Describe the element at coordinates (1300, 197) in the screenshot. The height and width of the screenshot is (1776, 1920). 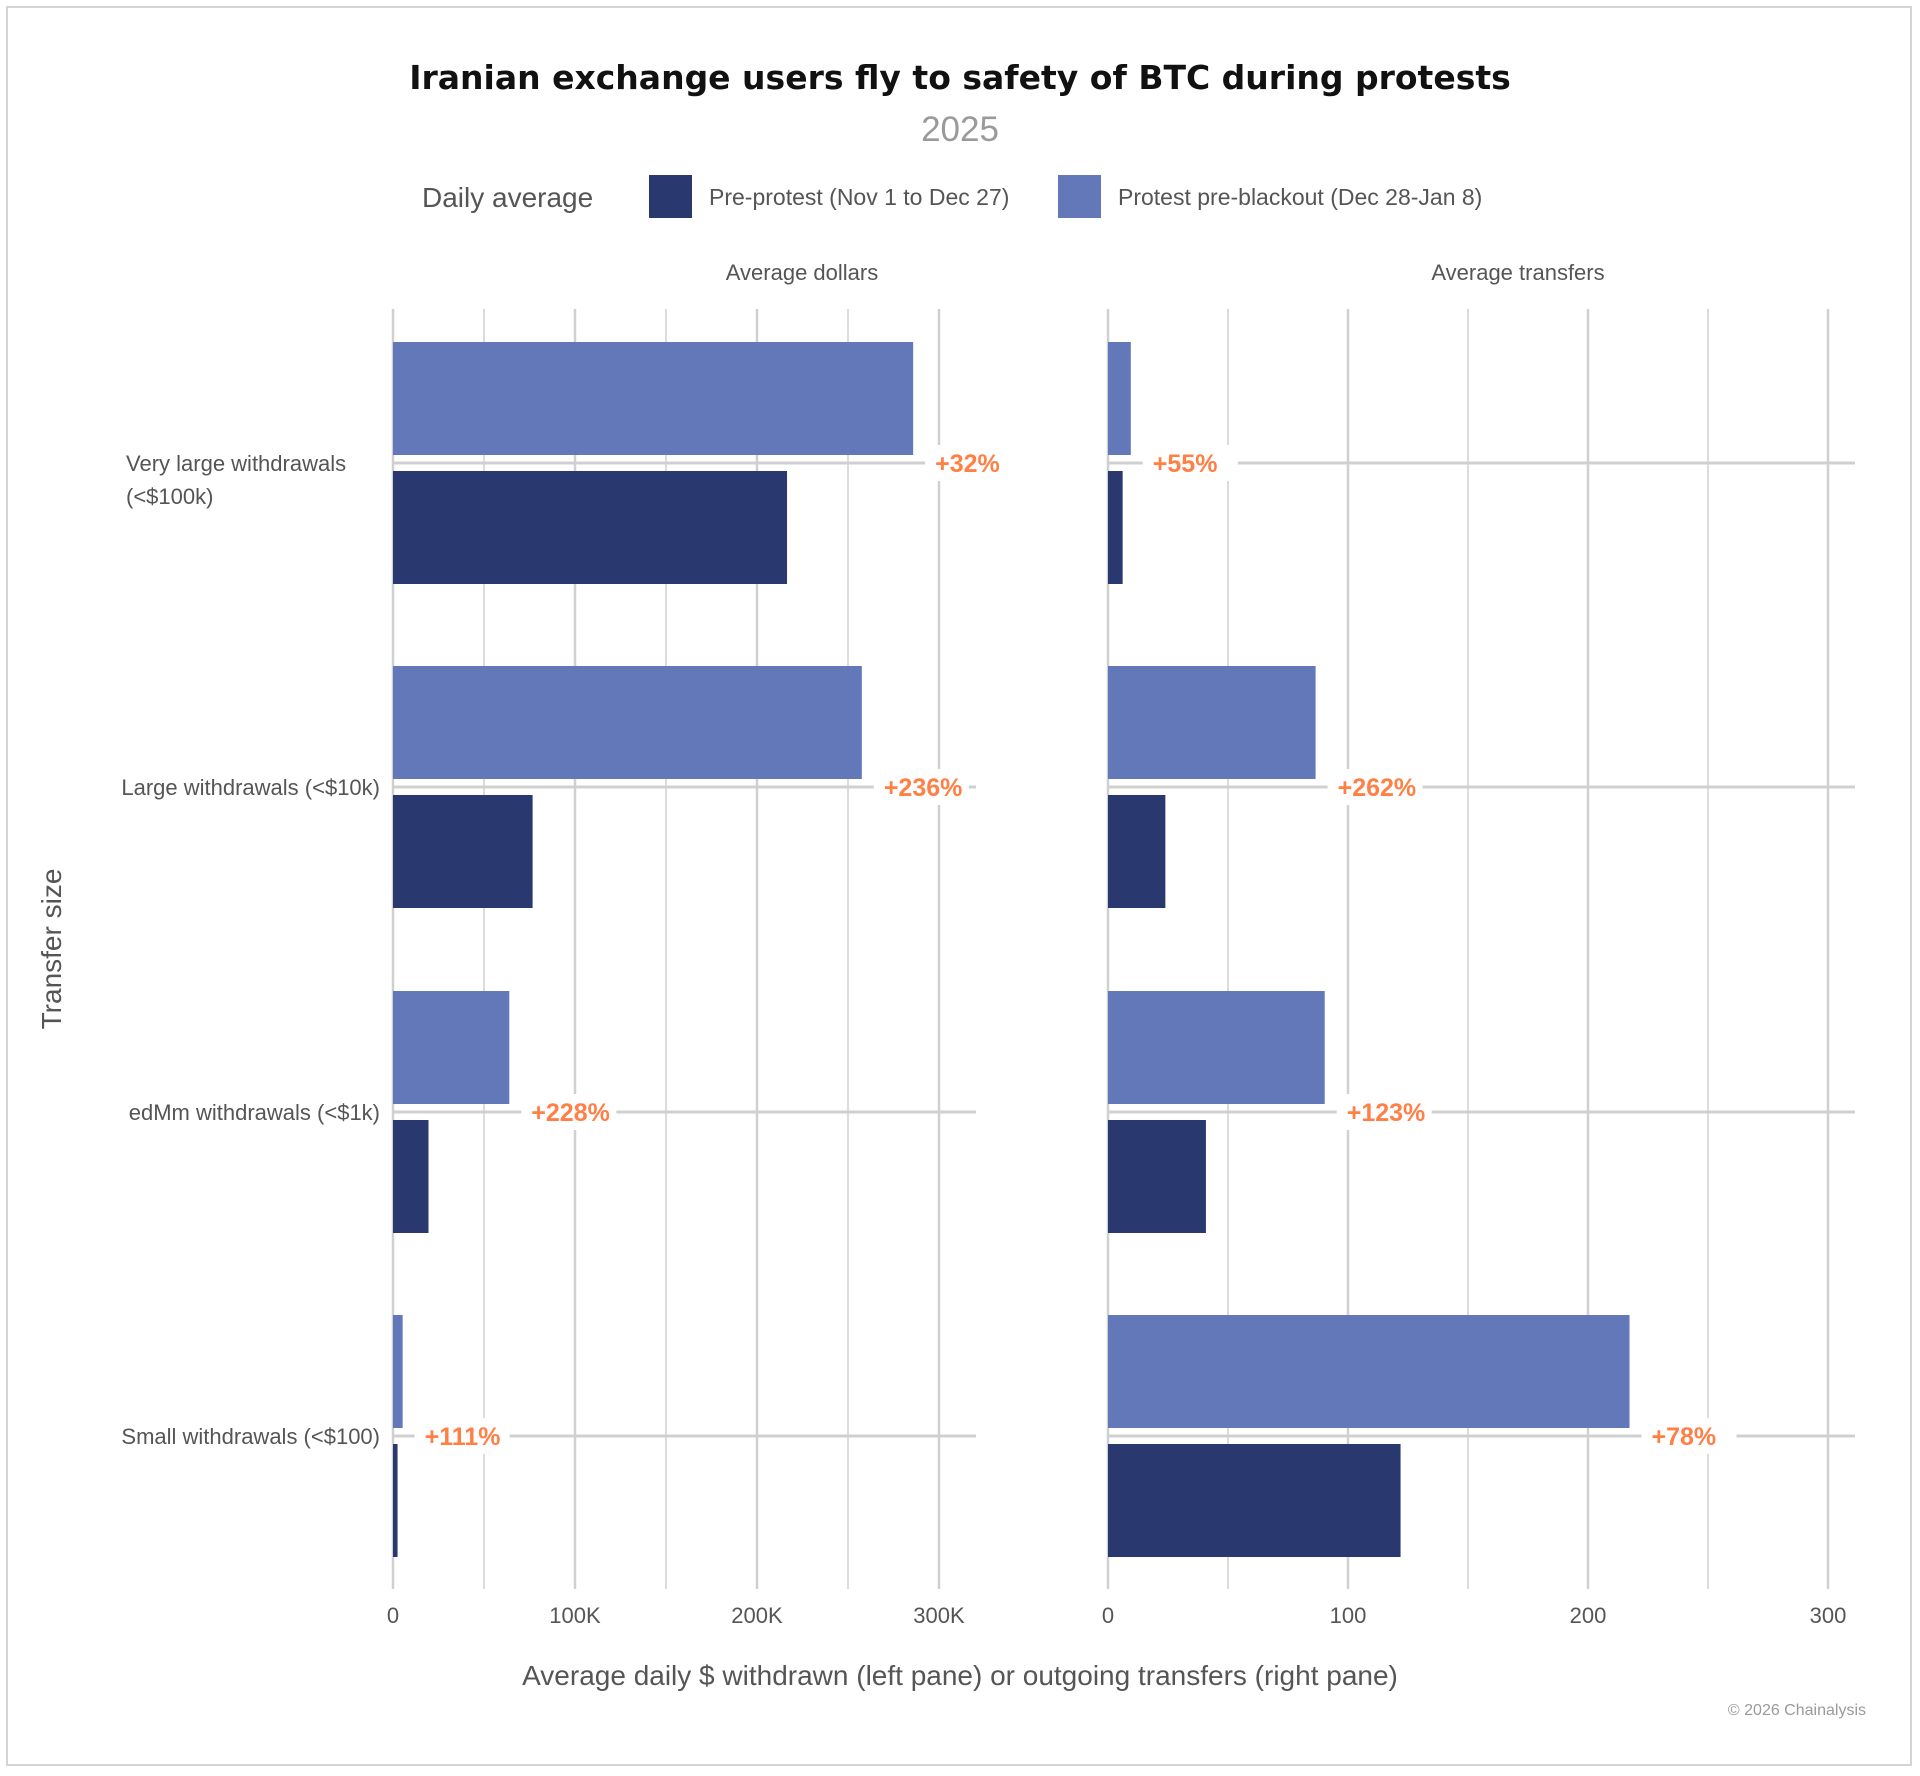
I see `legend-label-protest: Protest pre-blackout (Dec 28-Jan 8)` at that location.